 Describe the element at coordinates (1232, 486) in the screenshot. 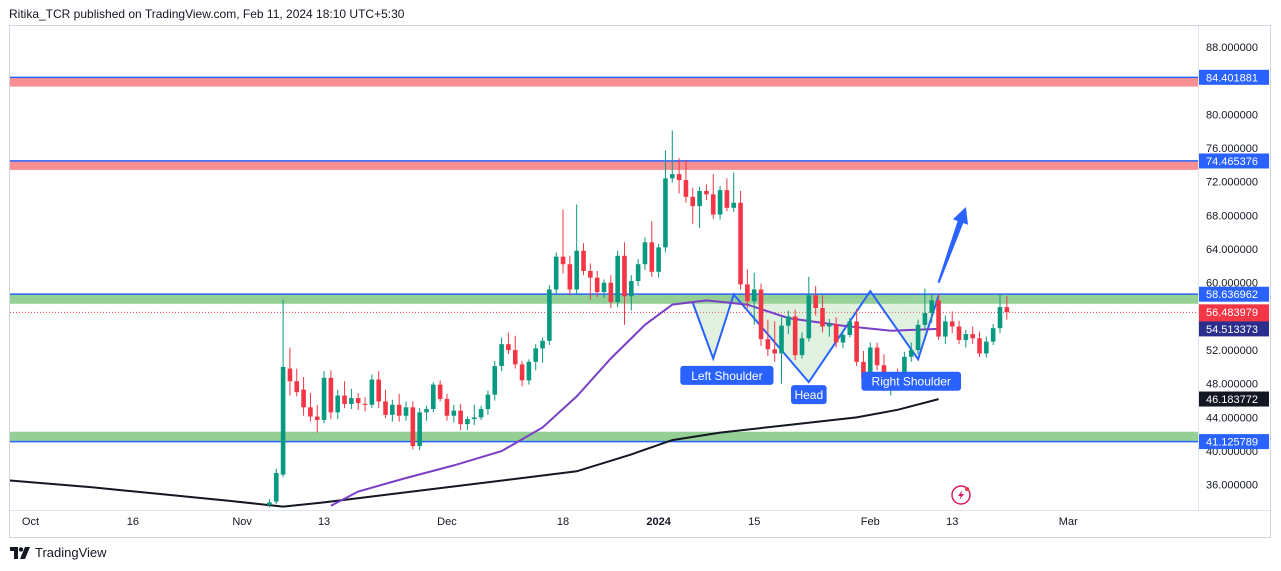

I see `y-tick-label: 36.000000` at that location.